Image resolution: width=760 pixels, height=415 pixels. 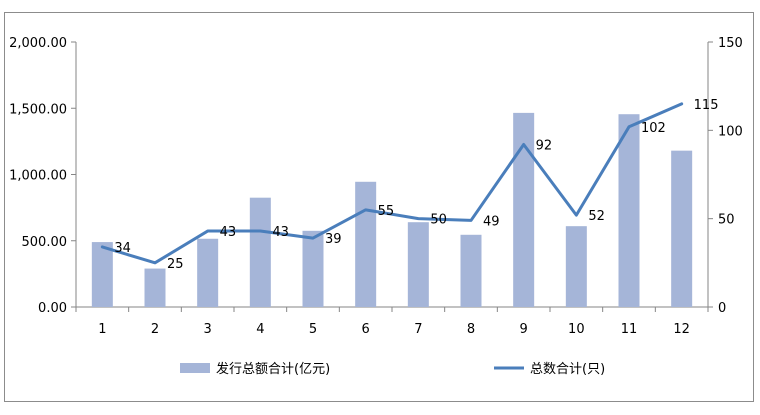 What do you see at coordinates (38, 176) in the screenshot?
I see `y-left-tick-label: 1,000.00` at bounding box center [38, 176].